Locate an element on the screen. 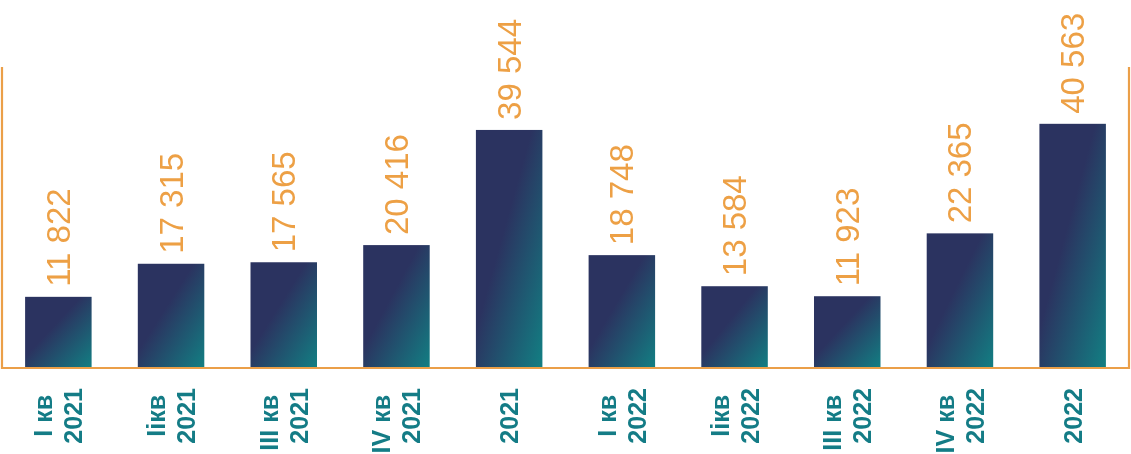  x-tick-label: III кв 2022 is located at coordinates (847, 419).